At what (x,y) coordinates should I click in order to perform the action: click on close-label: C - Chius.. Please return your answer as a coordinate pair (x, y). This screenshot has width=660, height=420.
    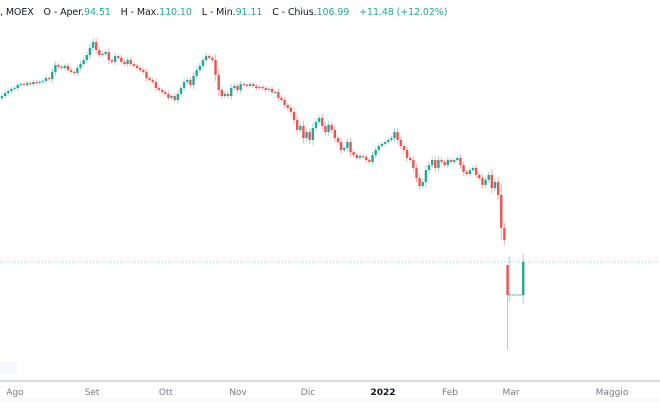
    Looking at the image, I should click on (294, 12).